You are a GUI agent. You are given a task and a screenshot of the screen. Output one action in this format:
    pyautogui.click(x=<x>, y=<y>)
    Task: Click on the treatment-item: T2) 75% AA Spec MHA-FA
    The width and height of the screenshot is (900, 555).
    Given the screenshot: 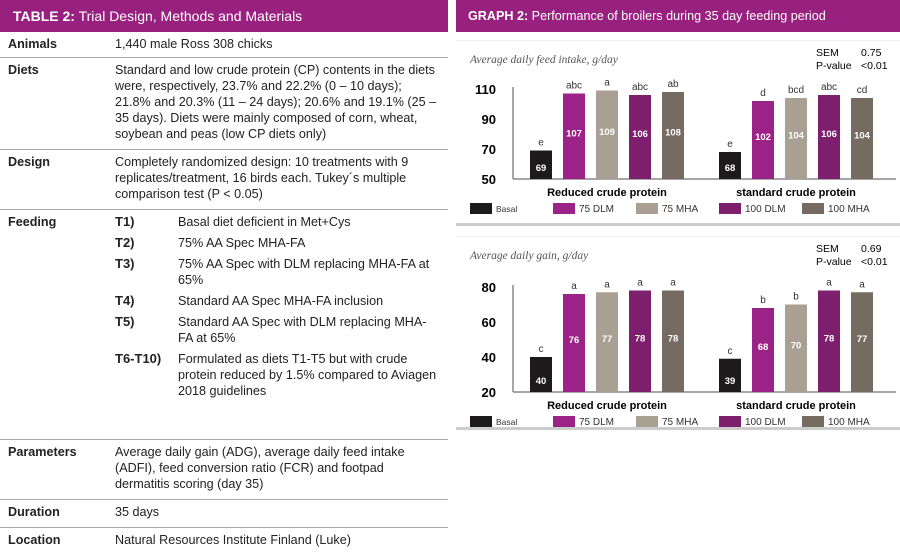 What is the action you would take?
    pyautogui.click(x=277, y=243)
    